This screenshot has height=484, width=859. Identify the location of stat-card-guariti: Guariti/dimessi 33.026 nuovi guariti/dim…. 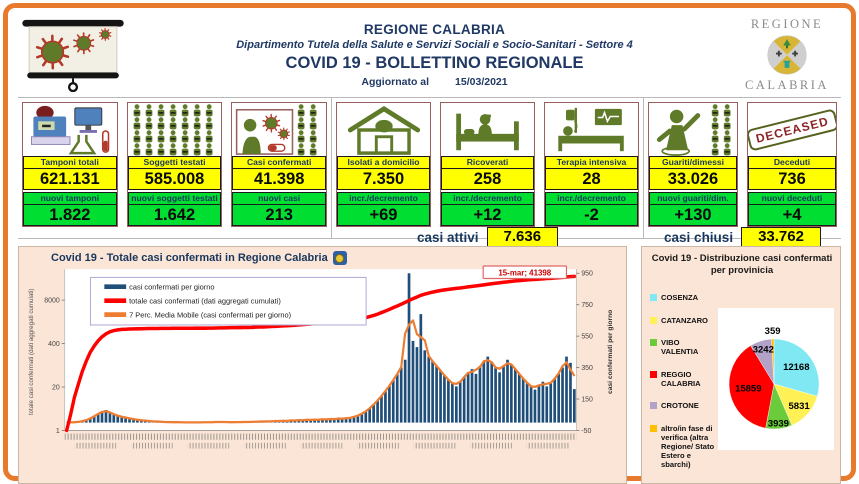
(693, 164).